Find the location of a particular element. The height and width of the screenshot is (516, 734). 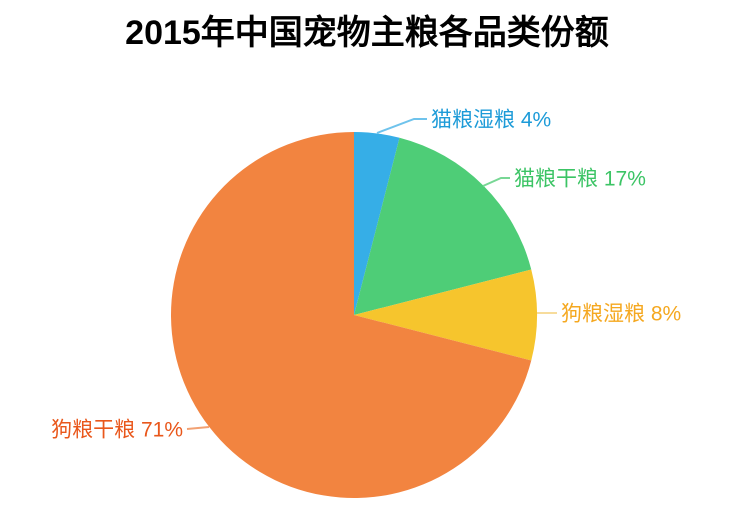

pie-slice-dog-wet-food is located at coordinates (445, 315).